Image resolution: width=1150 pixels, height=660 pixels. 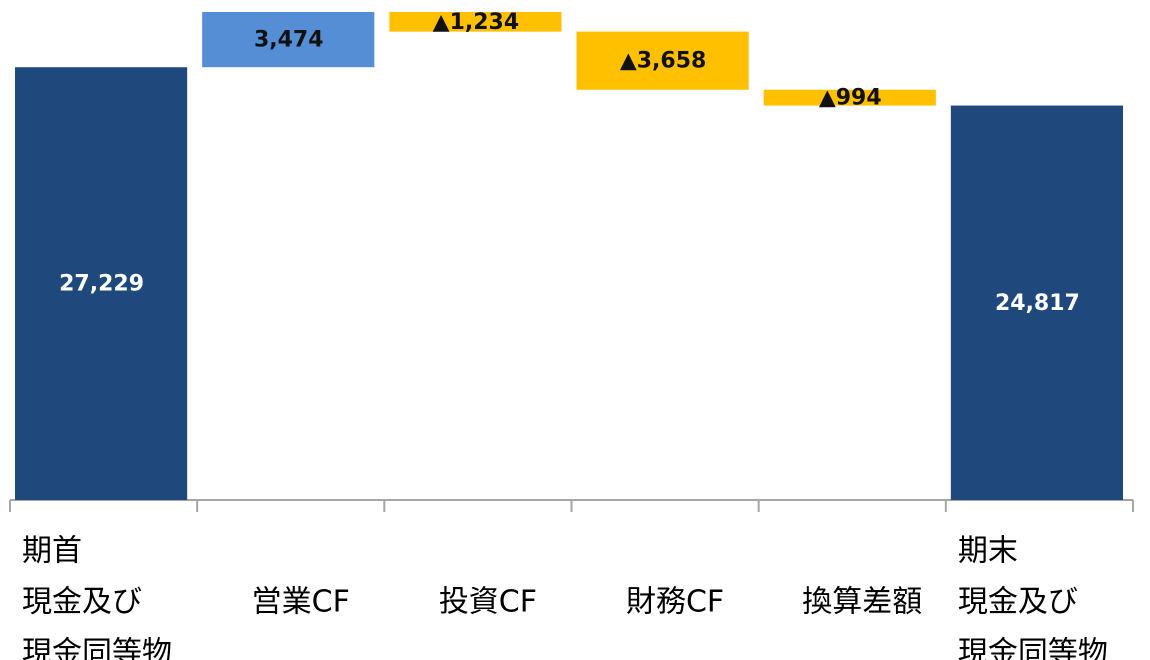 I want to click on x-tick-label: 換算差額, so click(x=862, y=602).